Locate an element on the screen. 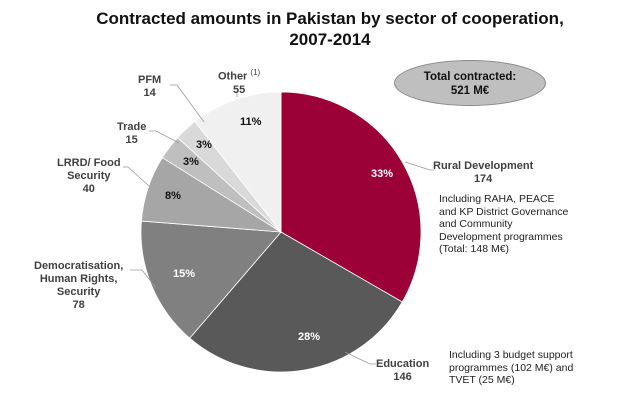 This screenshot has width=618, height=410. pct-label-rural: 33% is located at coordinates (382, 174).